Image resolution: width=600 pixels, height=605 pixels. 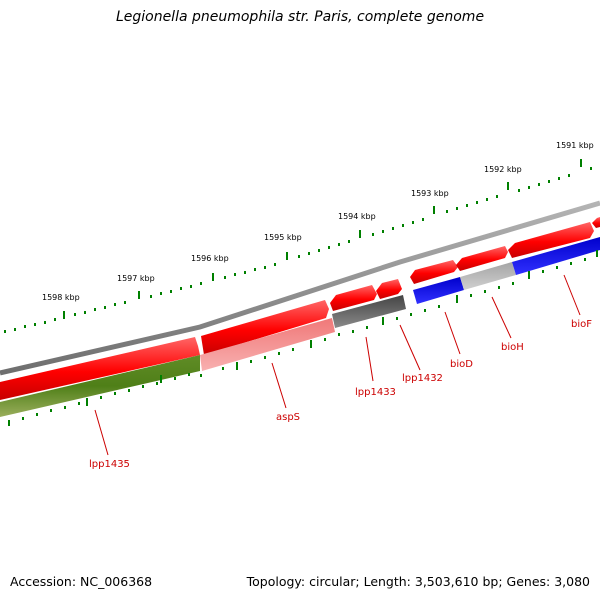 I want to click on gene-bar-bioh, so click(x=488, y=276).